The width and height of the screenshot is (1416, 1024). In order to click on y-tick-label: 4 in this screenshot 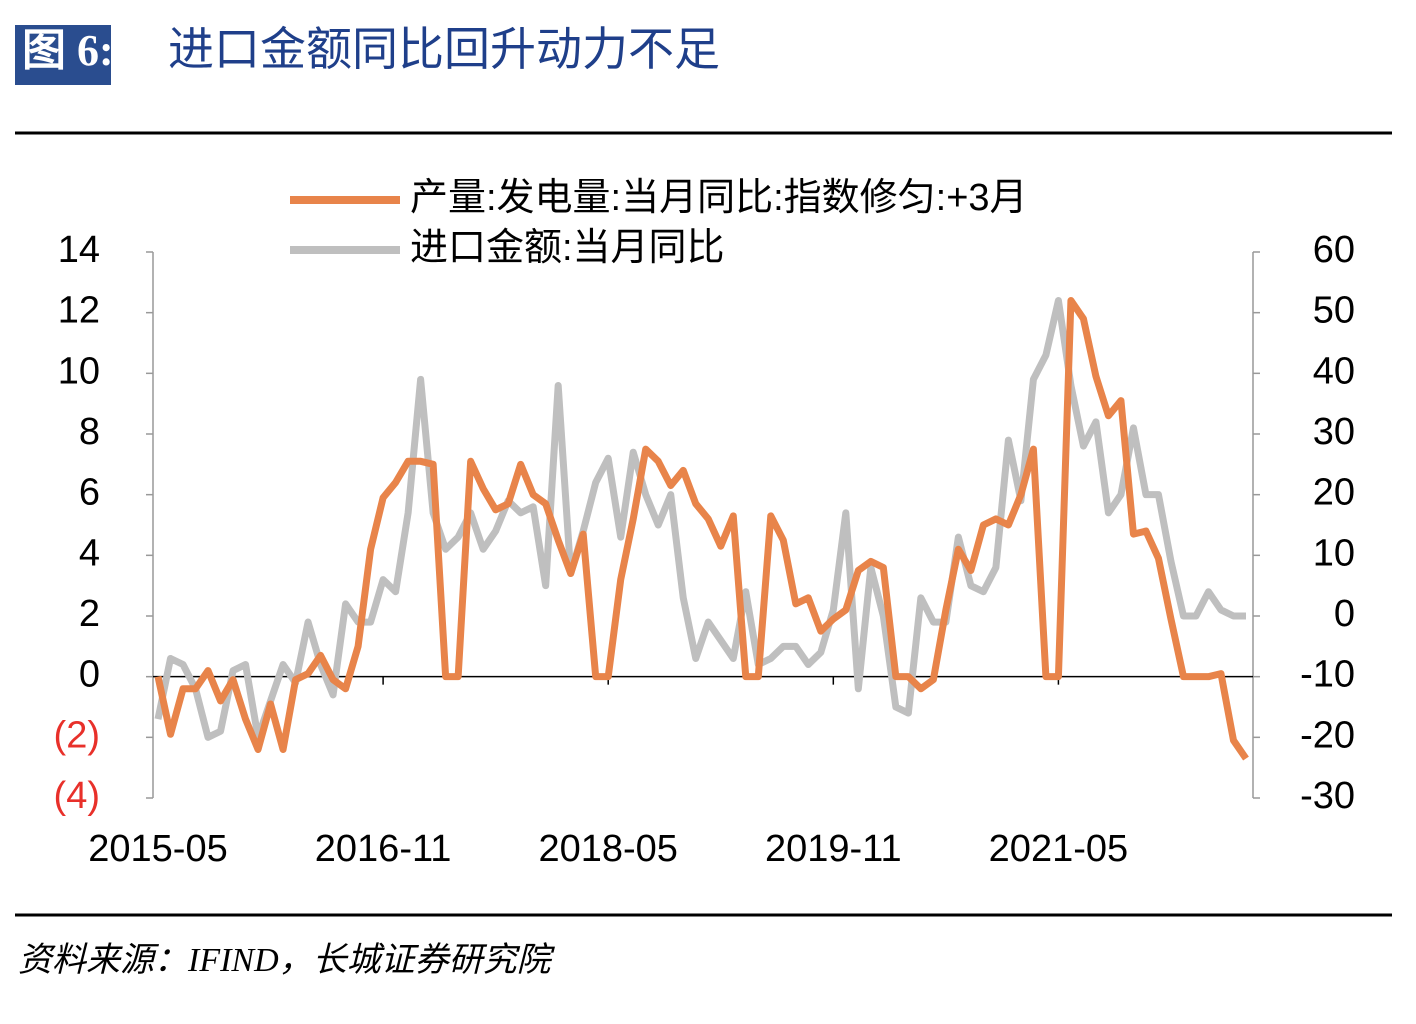, I will do `click(89, 553)`.